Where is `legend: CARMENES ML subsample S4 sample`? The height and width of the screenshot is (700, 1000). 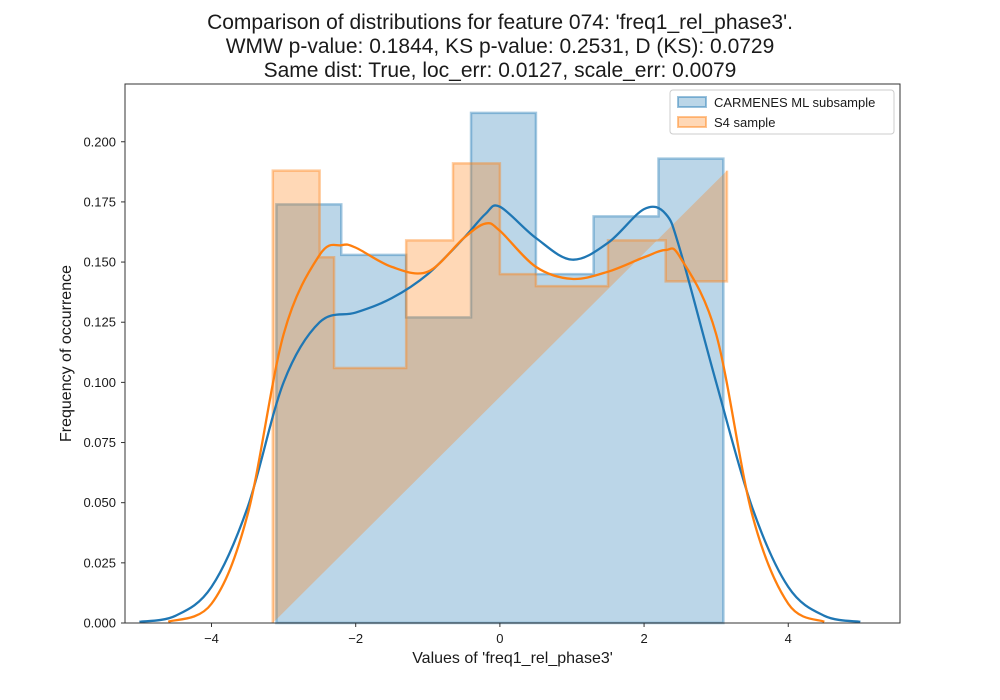
legend: CARMENES ML subsample S4 sample is located at coordinates (782, 112).